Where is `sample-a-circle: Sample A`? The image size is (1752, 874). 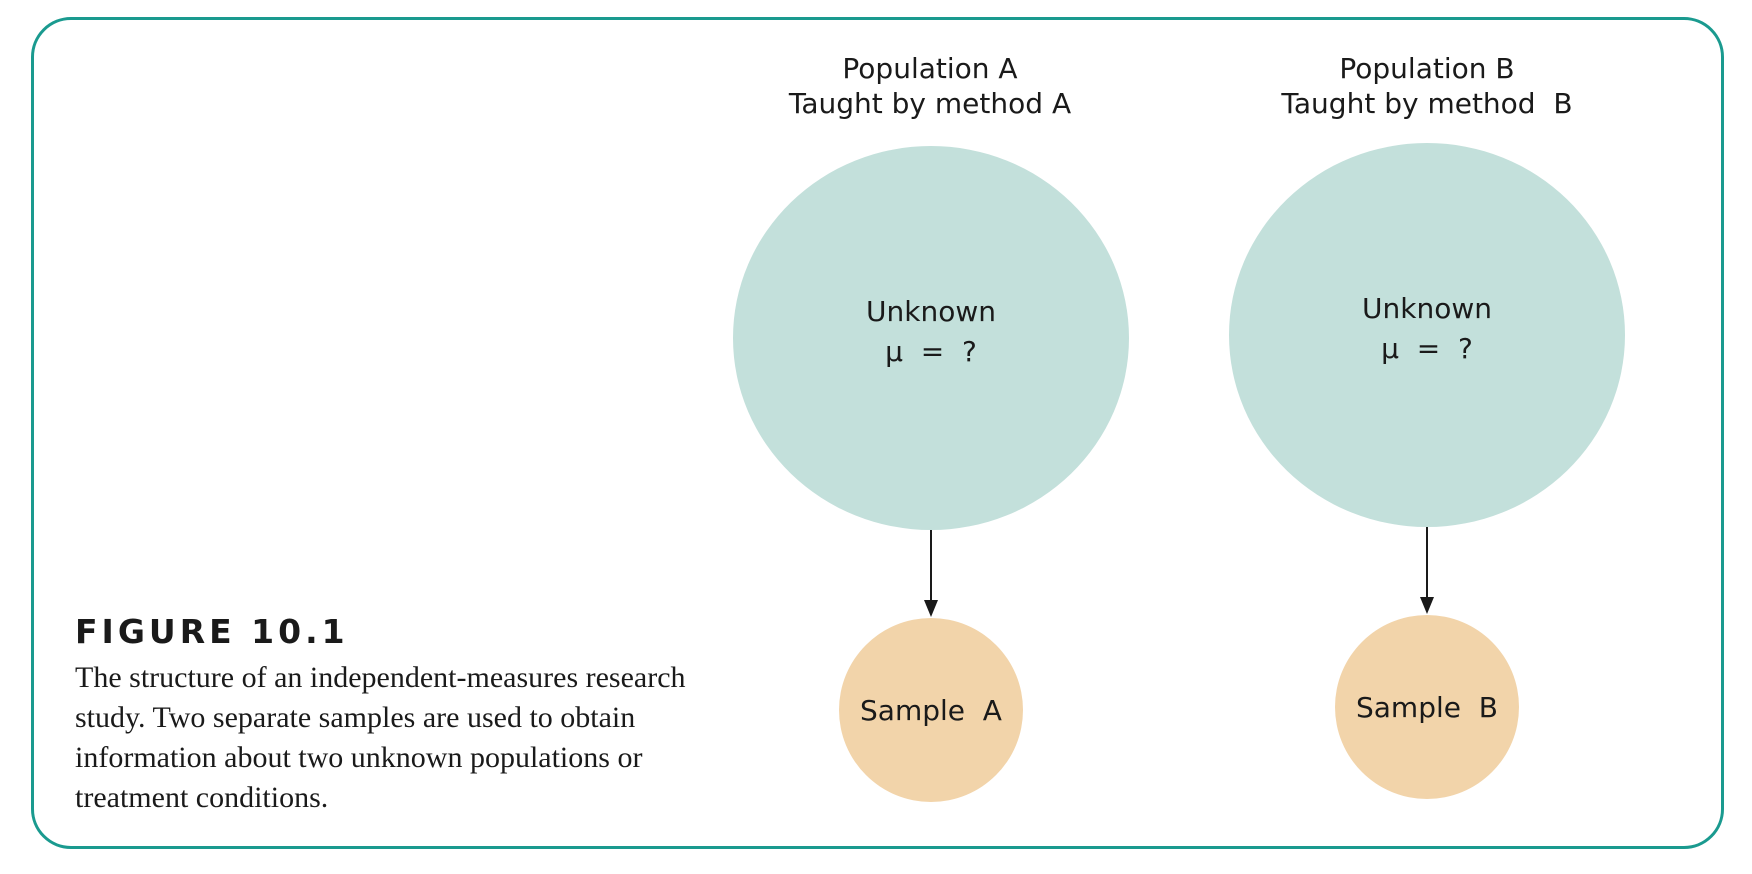 sample-a-circle: Sample A is located at coordinates (931, 710).